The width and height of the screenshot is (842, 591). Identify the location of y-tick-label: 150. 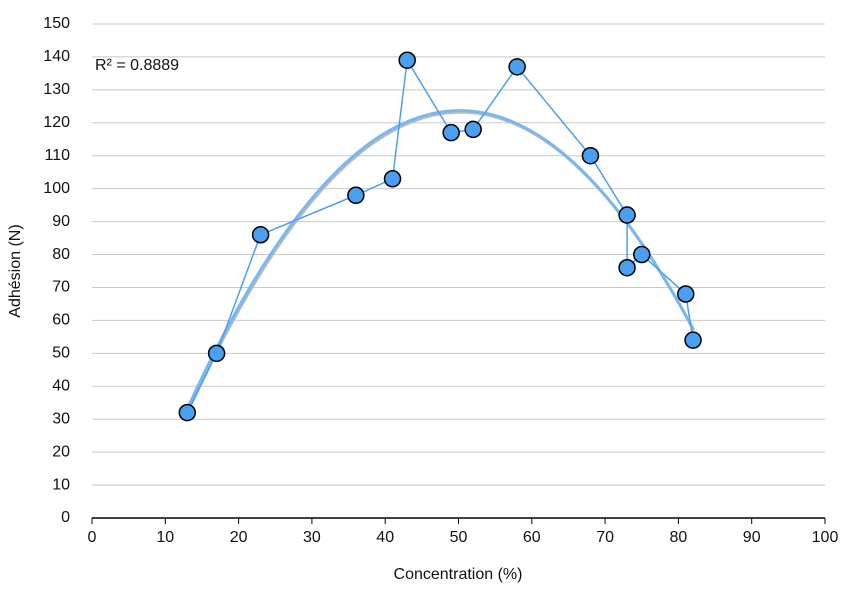
(56, 23).